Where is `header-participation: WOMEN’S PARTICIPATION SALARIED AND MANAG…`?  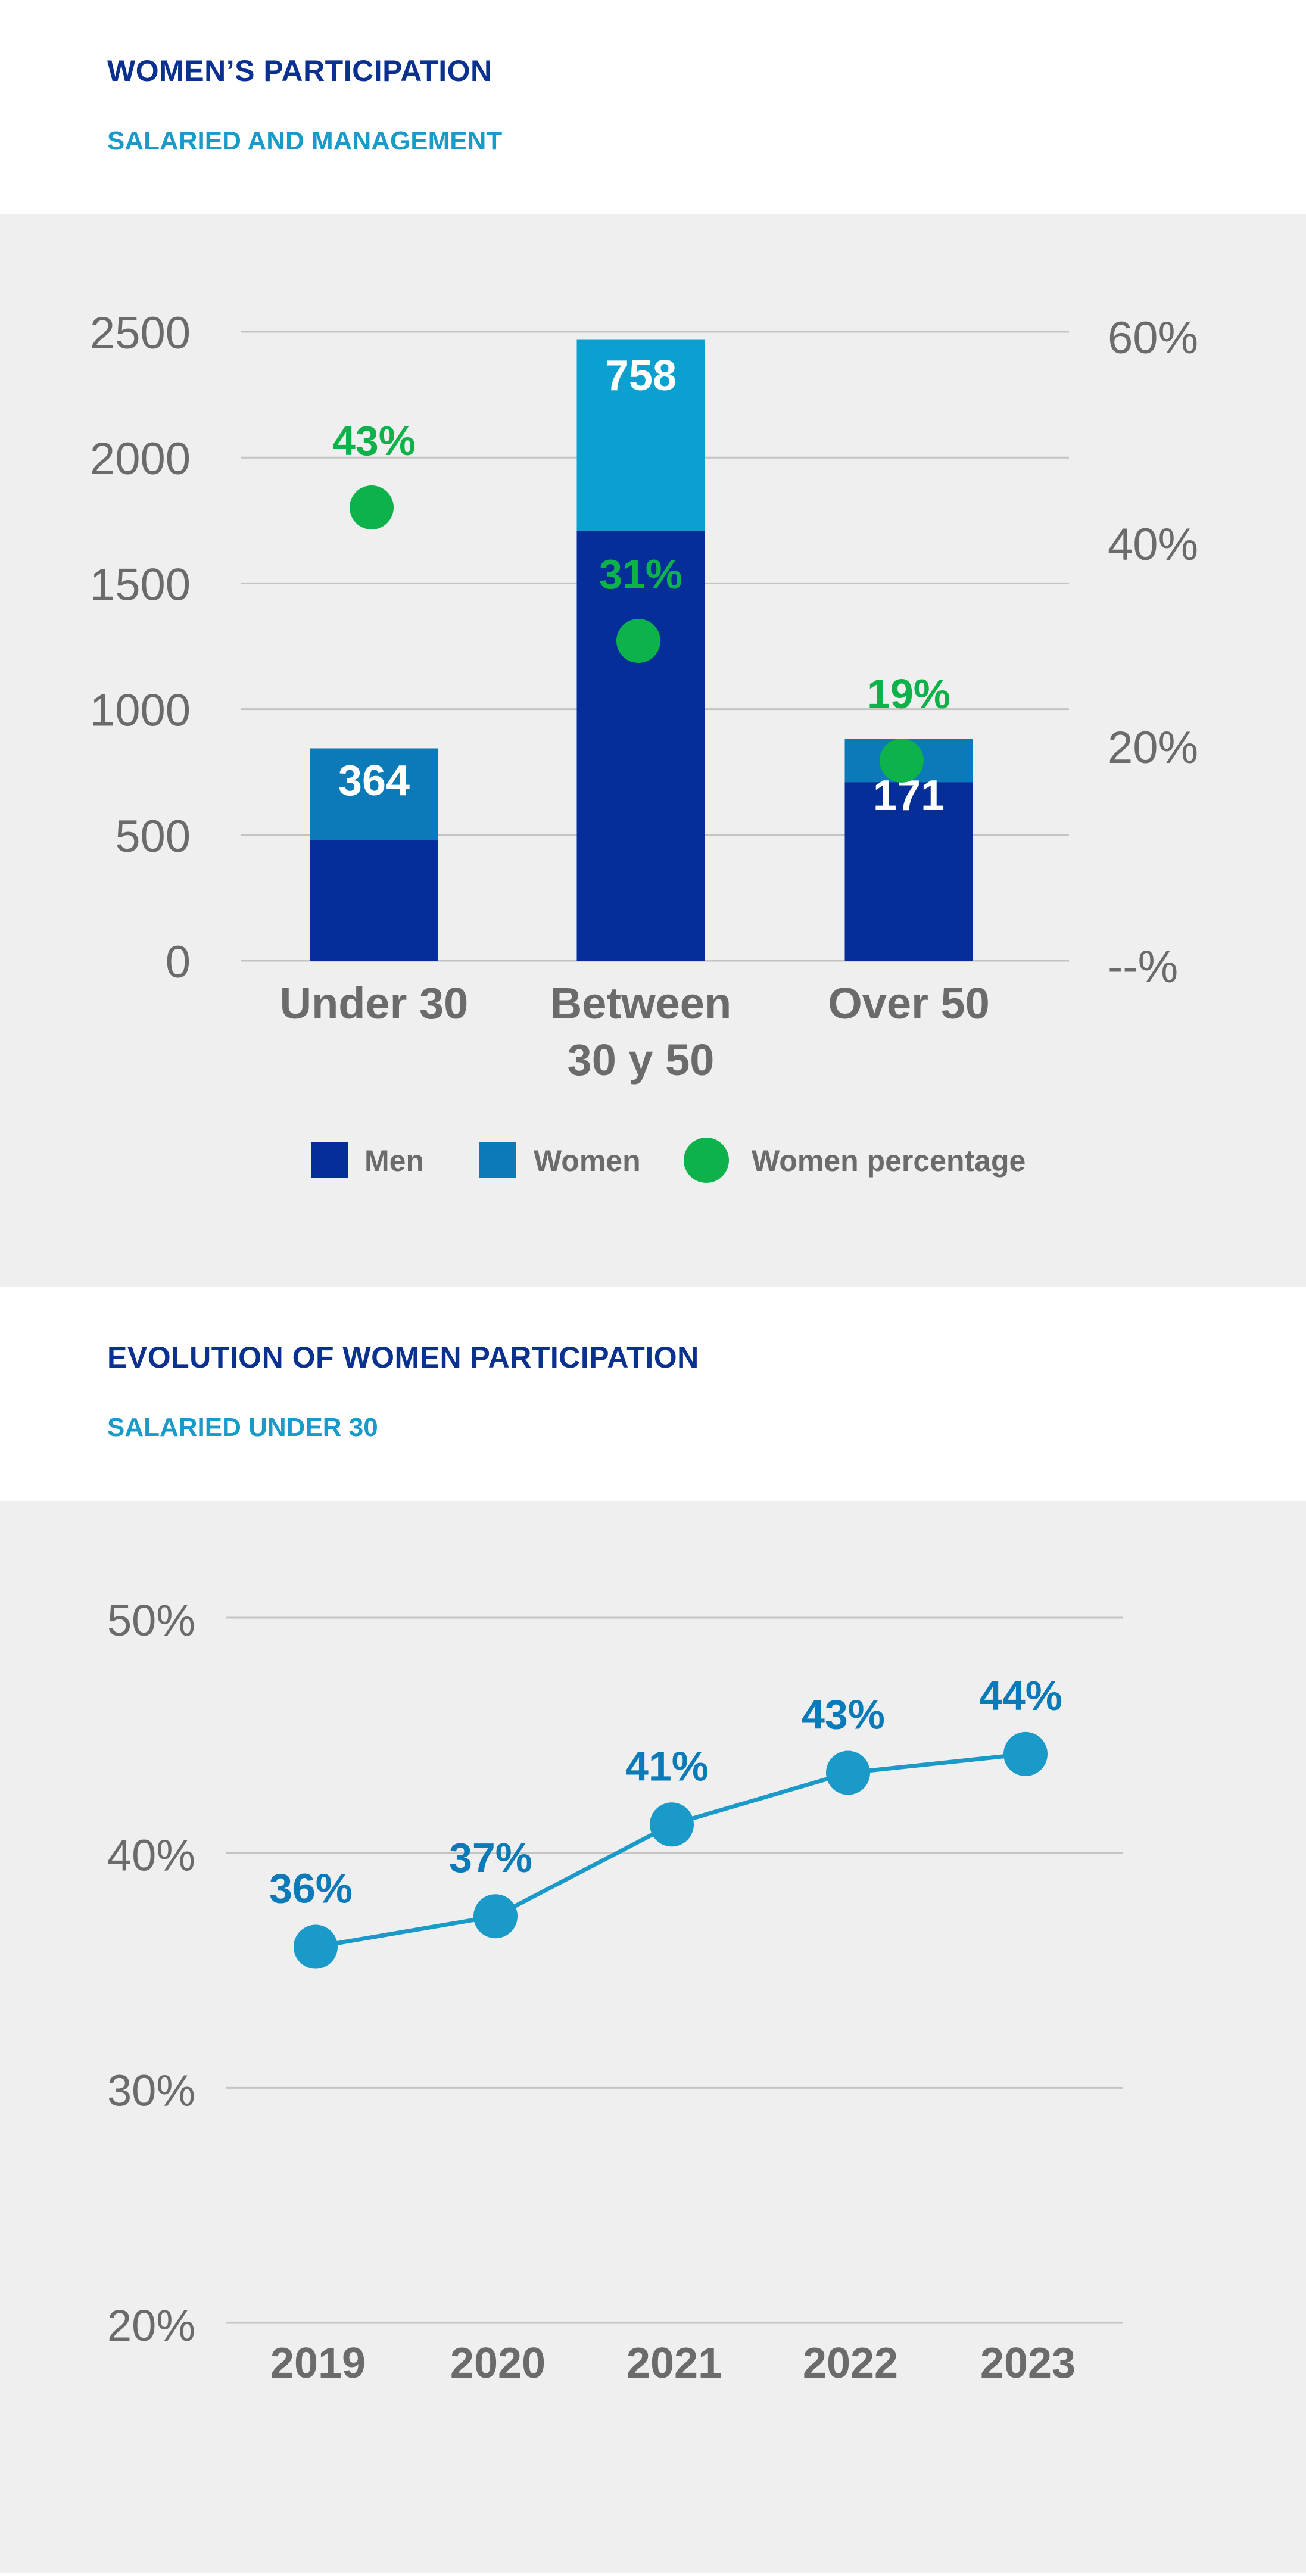 header-participation: WOMEN’S PARTICIPATION SALARIED AND MANAG… is located at coordinates (653, 107).